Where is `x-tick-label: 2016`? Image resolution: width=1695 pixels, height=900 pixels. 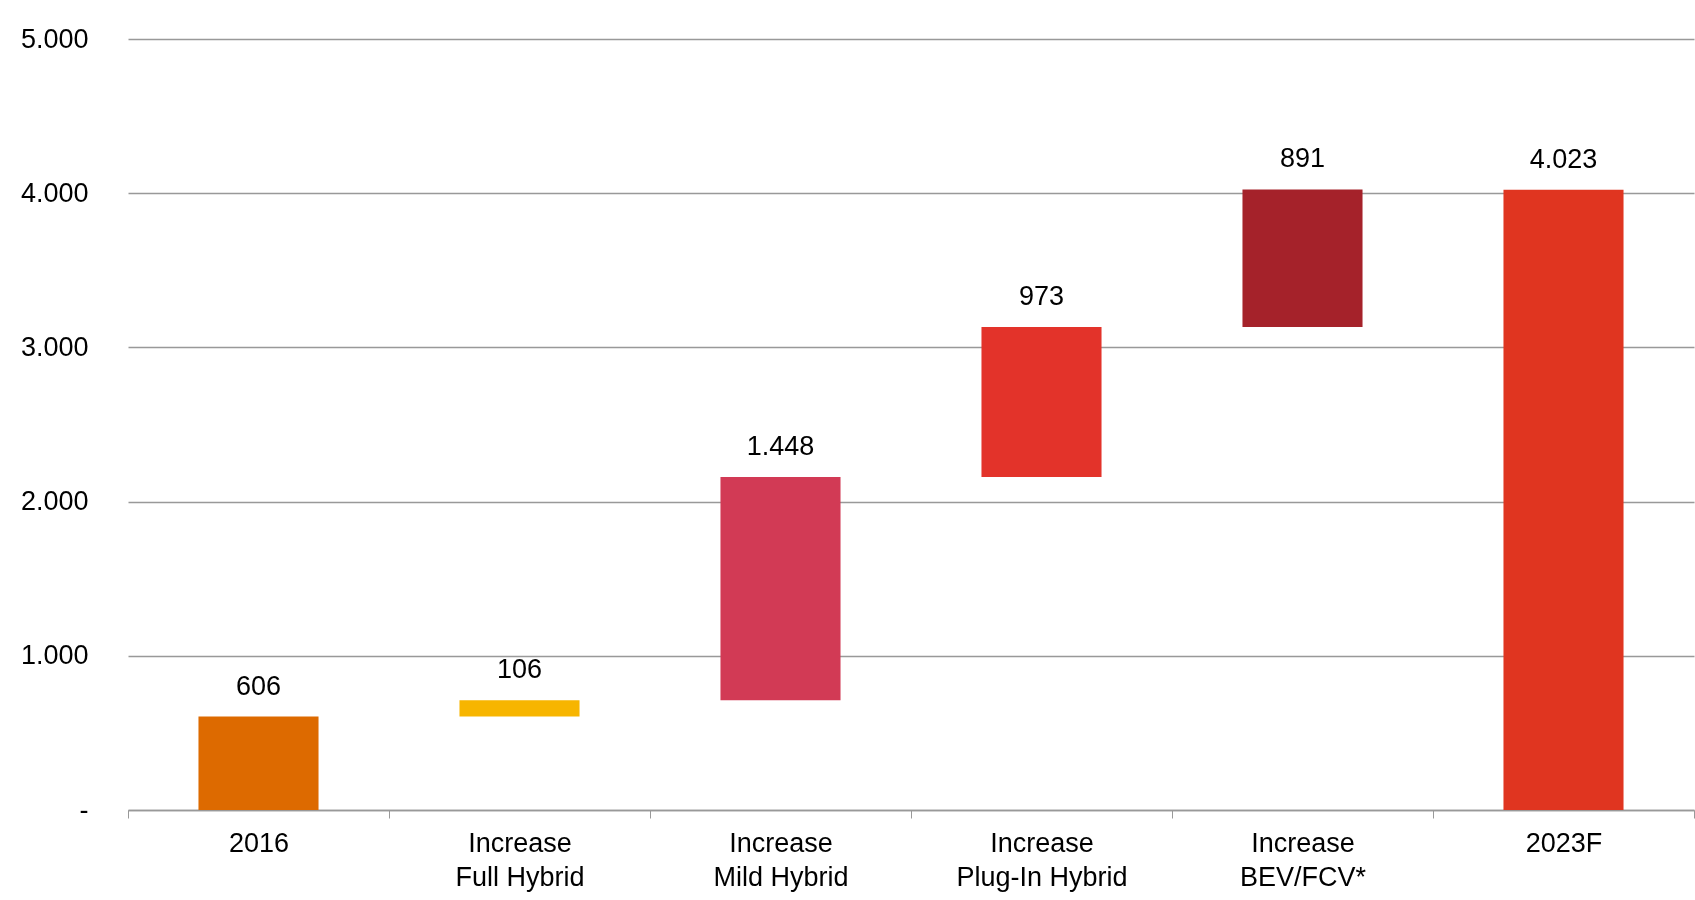
x-tick-label: 2016 is located at coordinates (259, 842).